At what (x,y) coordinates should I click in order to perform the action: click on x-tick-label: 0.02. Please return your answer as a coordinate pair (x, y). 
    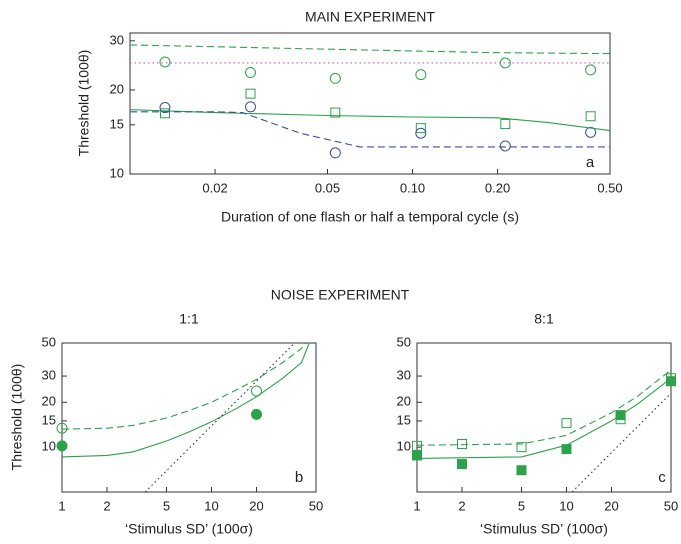
    Looking at the image, I should click on (214, 187).